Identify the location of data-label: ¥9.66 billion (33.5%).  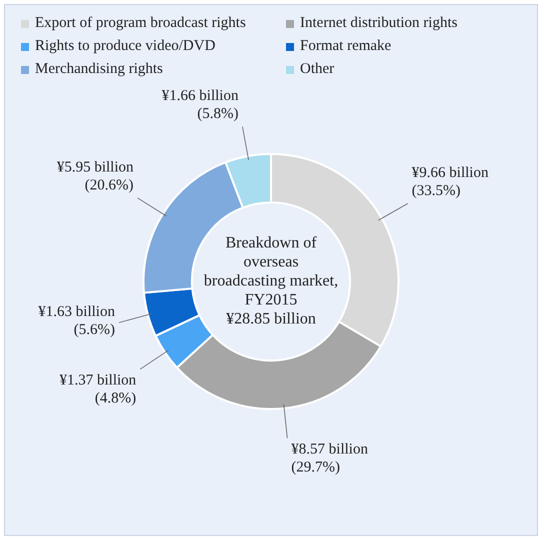
(450, 181).